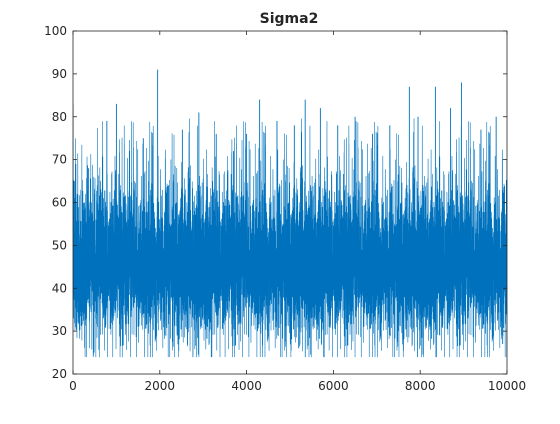  Describe the element at coordinates (507, 386) in the screenshot. I see `x-tick-label: 10000` at that location.